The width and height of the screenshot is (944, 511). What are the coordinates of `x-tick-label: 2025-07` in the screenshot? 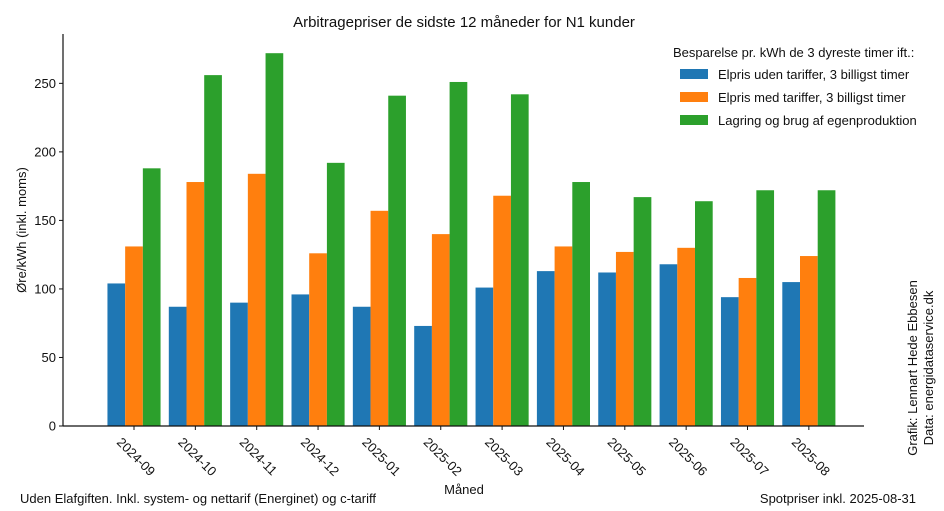 It's located at (749, 457).